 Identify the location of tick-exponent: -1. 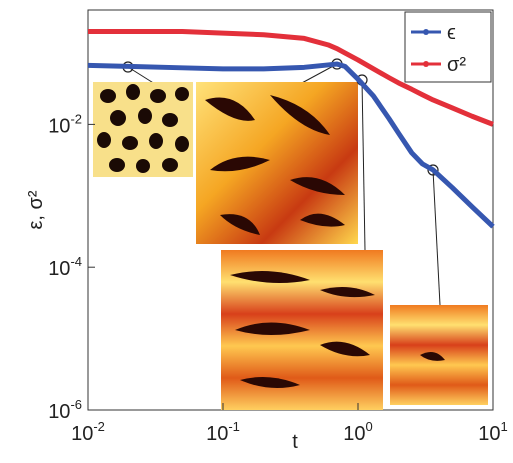
(234, 426).